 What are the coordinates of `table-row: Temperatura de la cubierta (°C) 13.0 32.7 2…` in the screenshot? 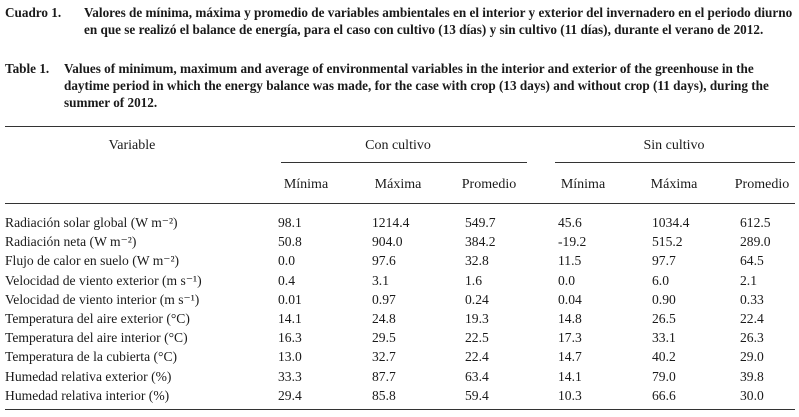 It's located at (400, 356).